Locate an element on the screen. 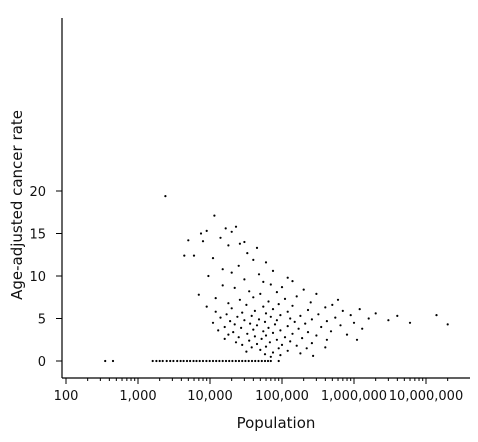  x-tick-label: 100 is located at coordinates (66, 396).